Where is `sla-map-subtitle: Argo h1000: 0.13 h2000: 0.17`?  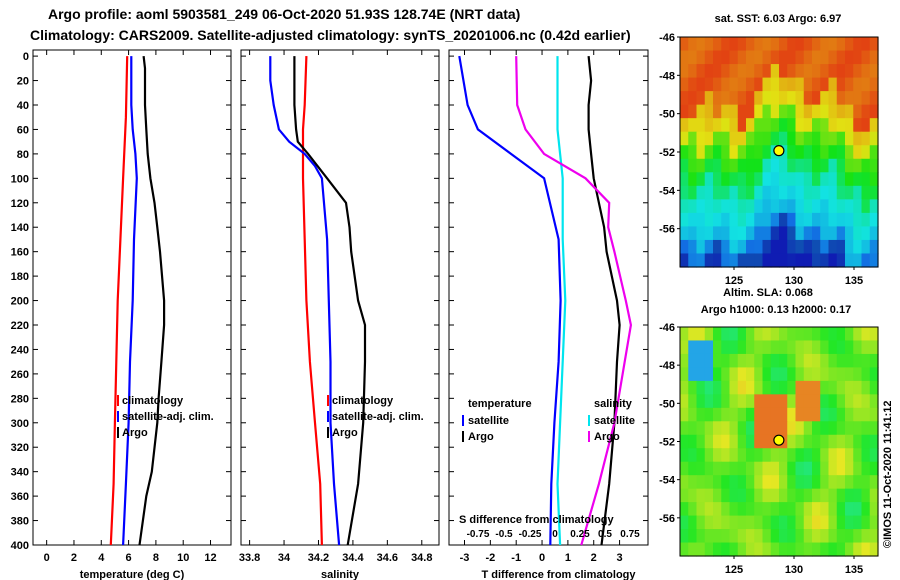 sla-map-subtitle: Argo h1000: 0.13 h2000: 0.17 is located at coordinates (776, 310).